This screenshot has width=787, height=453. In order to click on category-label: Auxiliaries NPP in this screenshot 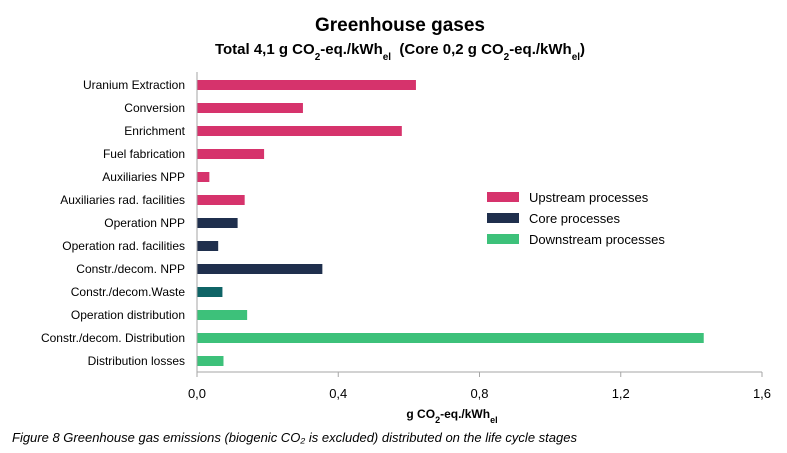, I will do `click(143, 177)`.